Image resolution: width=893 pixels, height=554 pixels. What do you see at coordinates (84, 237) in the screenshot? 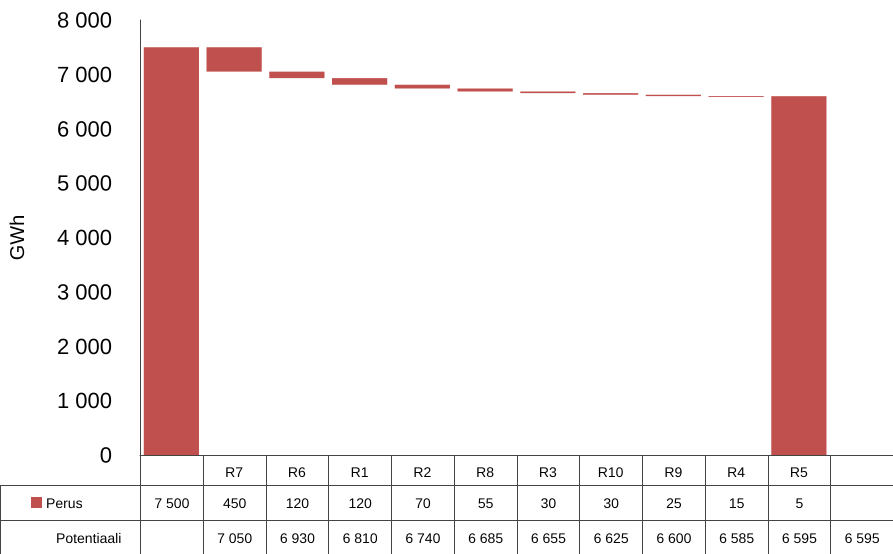
I see `y-tick-label: 4 000` at bounding box center [84, 237].